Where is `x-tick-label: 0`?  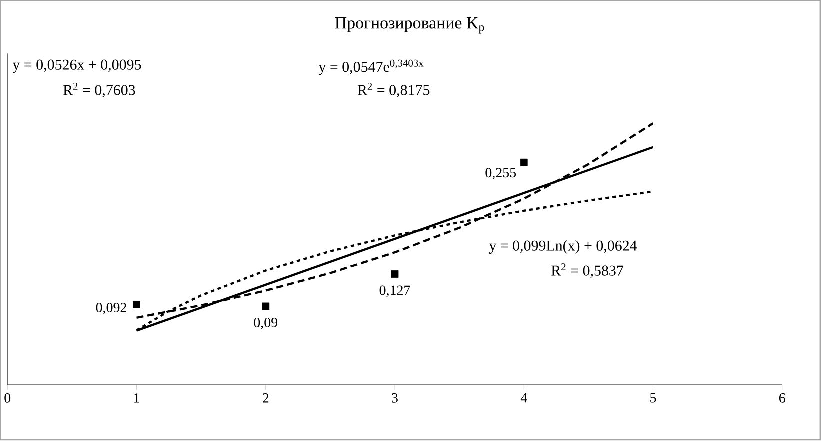
x-tick-label: 0 is located at coordinates (7, 399).